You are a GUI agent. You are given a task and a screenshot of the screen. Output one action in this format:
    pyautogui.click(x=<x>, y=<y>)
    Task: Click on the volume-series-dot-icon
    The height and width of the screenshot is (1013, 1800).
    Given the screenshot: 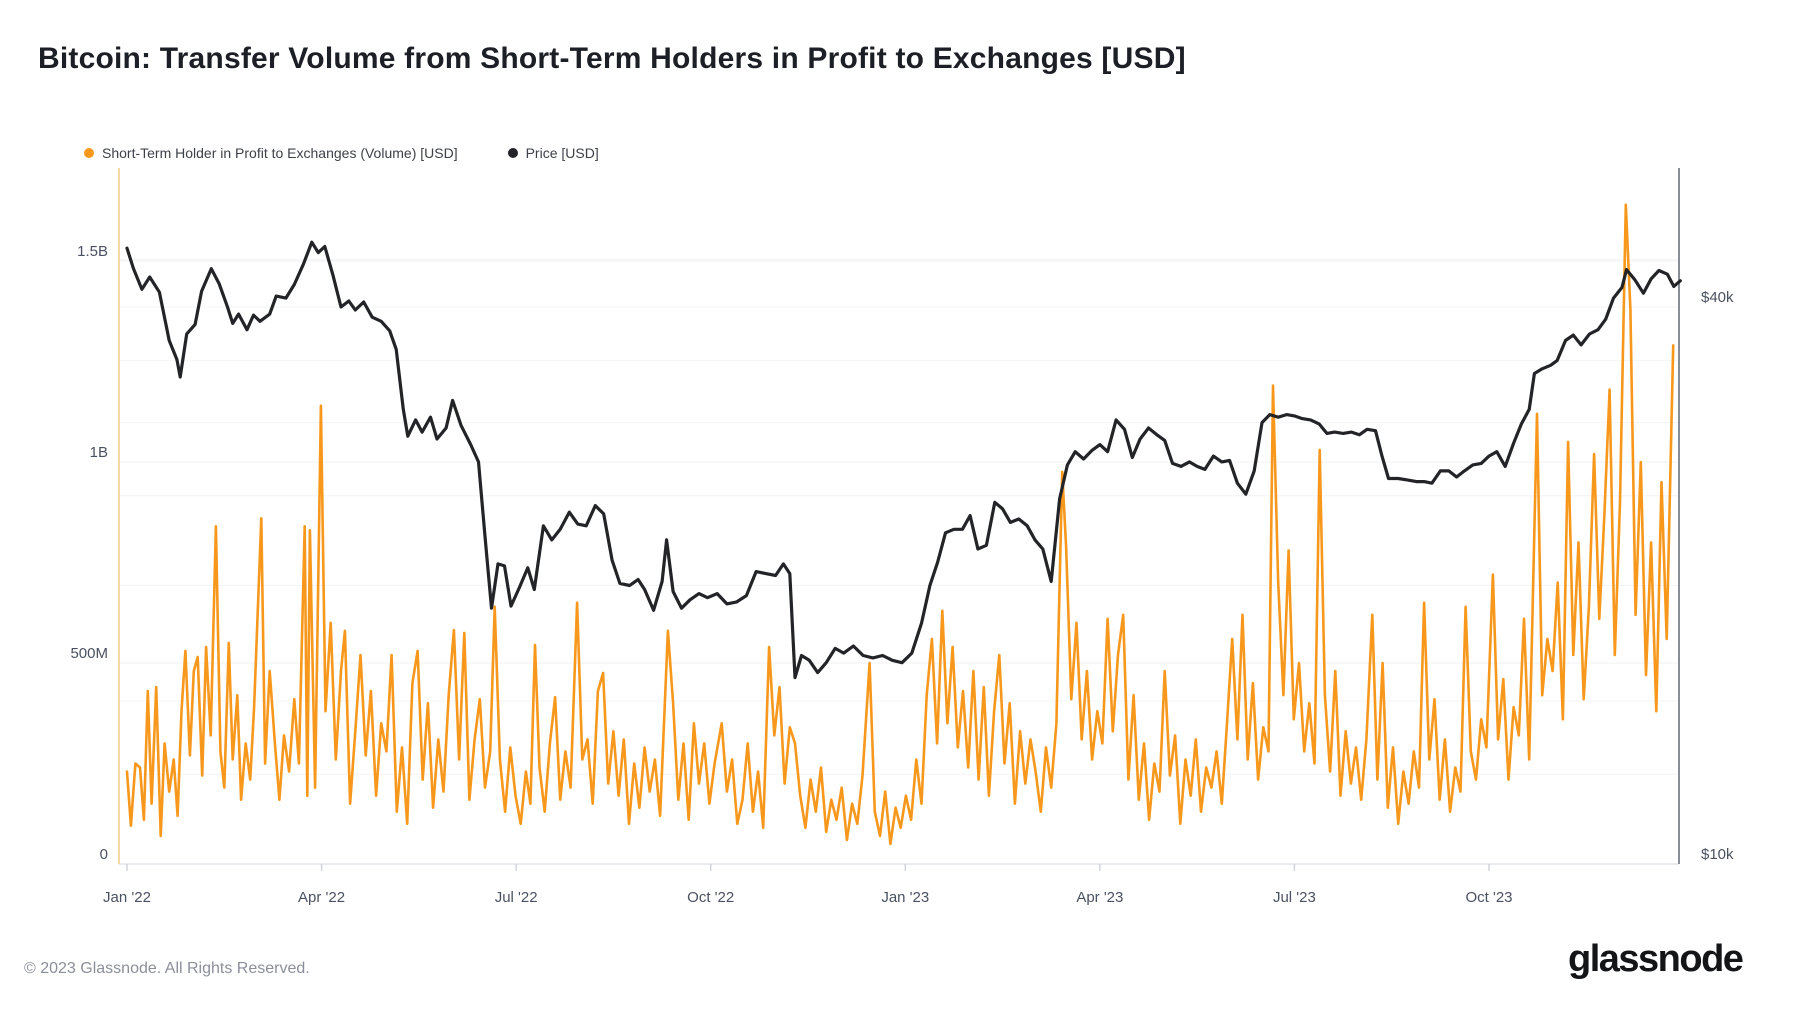 What is the action you would take?
    pyautogui.click(x=89, y=153)
    